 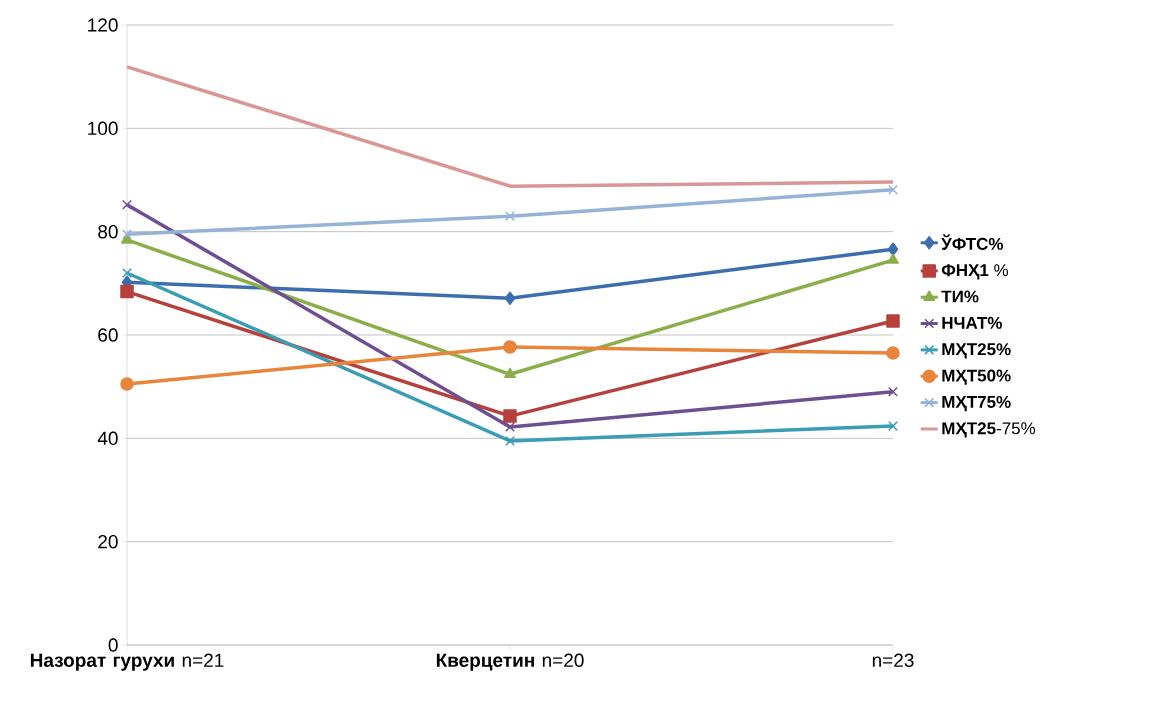 What do you see at coordinates (975, 272) in the screenshot?
I see `legend-label: ФНҲ1 %` at bounding box center [975, 272].